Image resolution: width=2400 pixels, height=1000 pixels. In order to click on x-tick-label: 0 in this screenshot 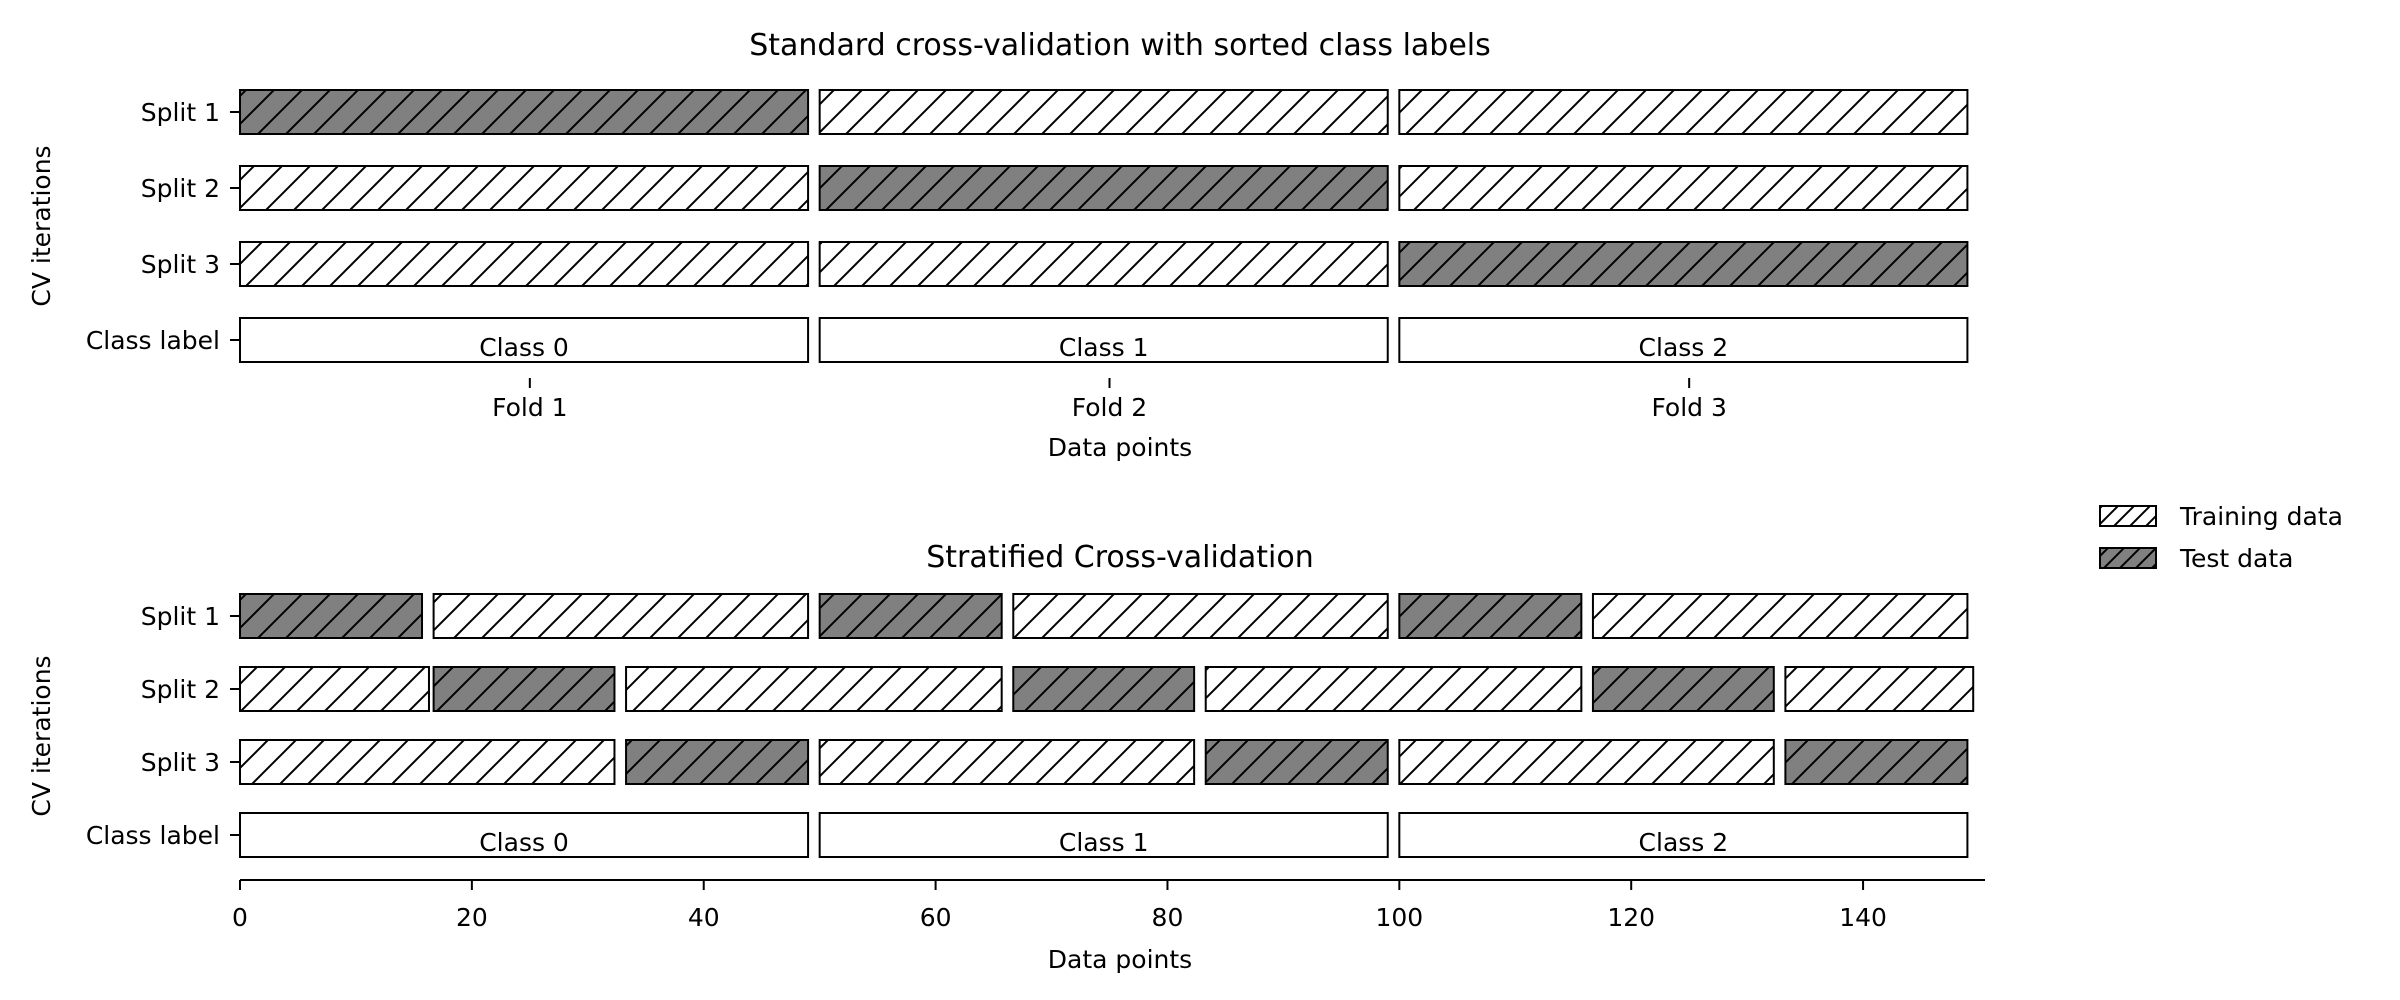, I will do `click(240, 917)`.